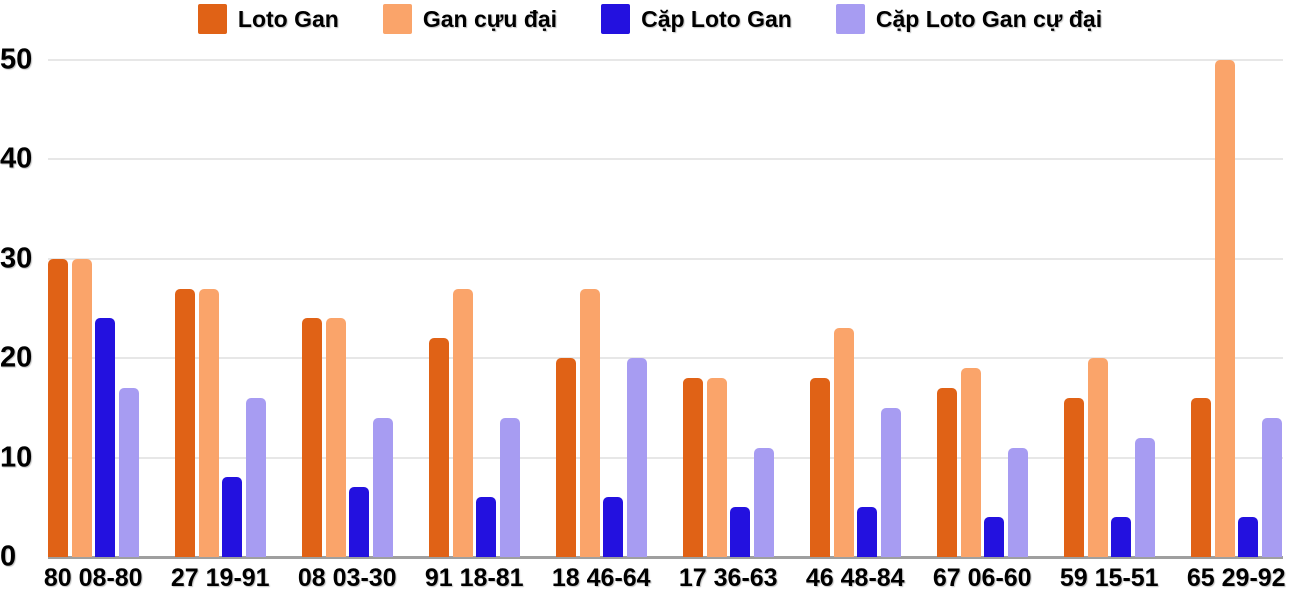  Describe the element at coordinates (16, 258) in the screenshot. I see `y-axis-tick-label: 30` at that location.